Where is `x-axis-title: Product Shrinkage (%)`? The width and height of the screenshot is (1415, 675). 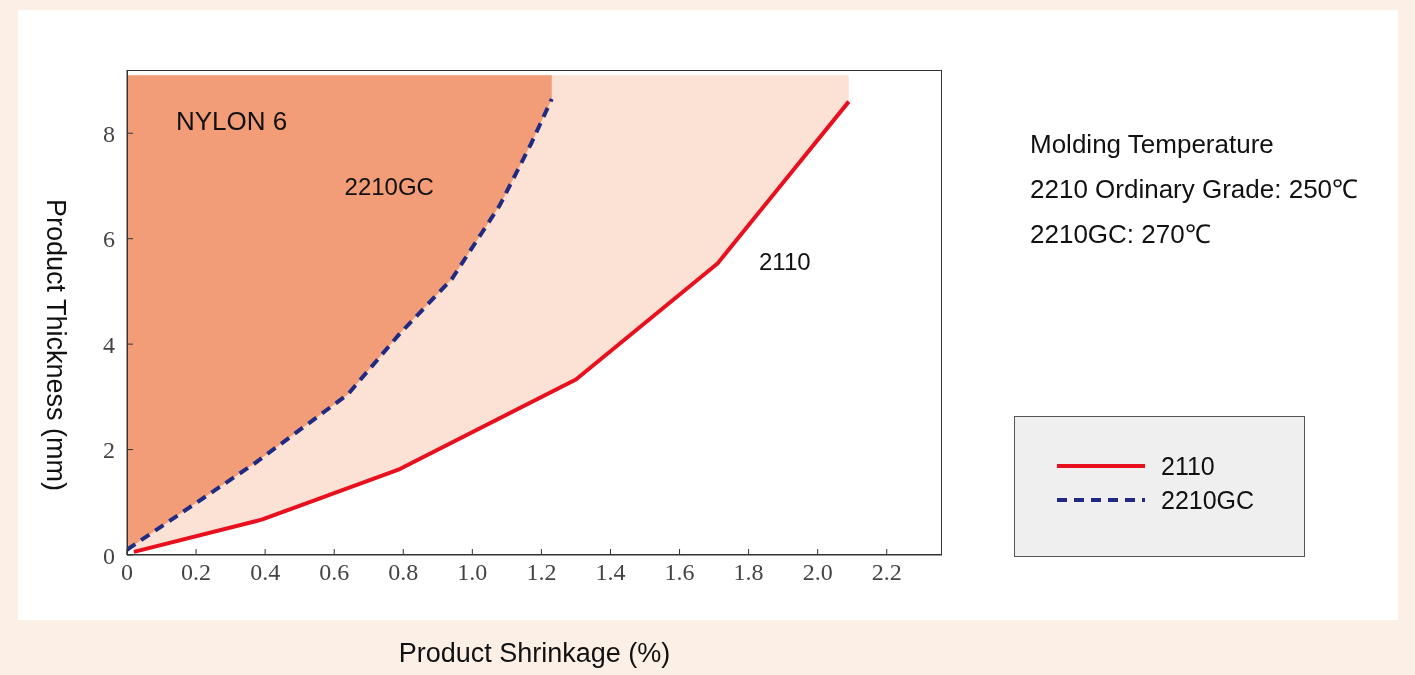 x-axis-title: Product Shrinkage (%) is located at coordinates (534, 653).